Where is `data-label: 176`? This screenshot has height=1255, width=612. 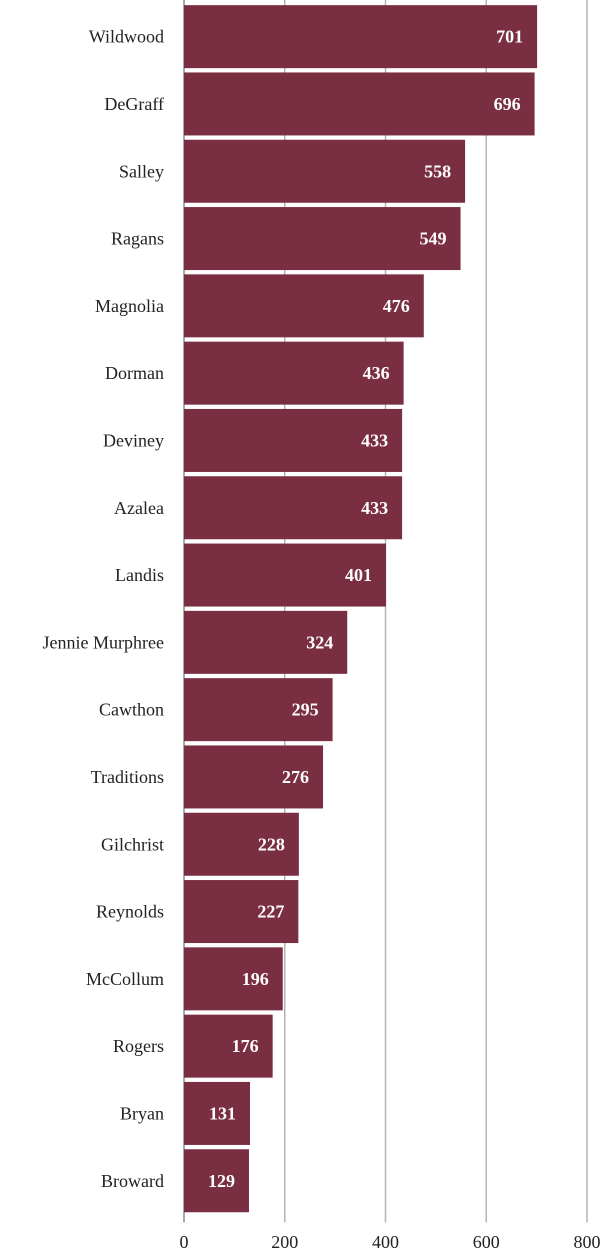 data-label: 176 is located at coordinates (245, 1046).